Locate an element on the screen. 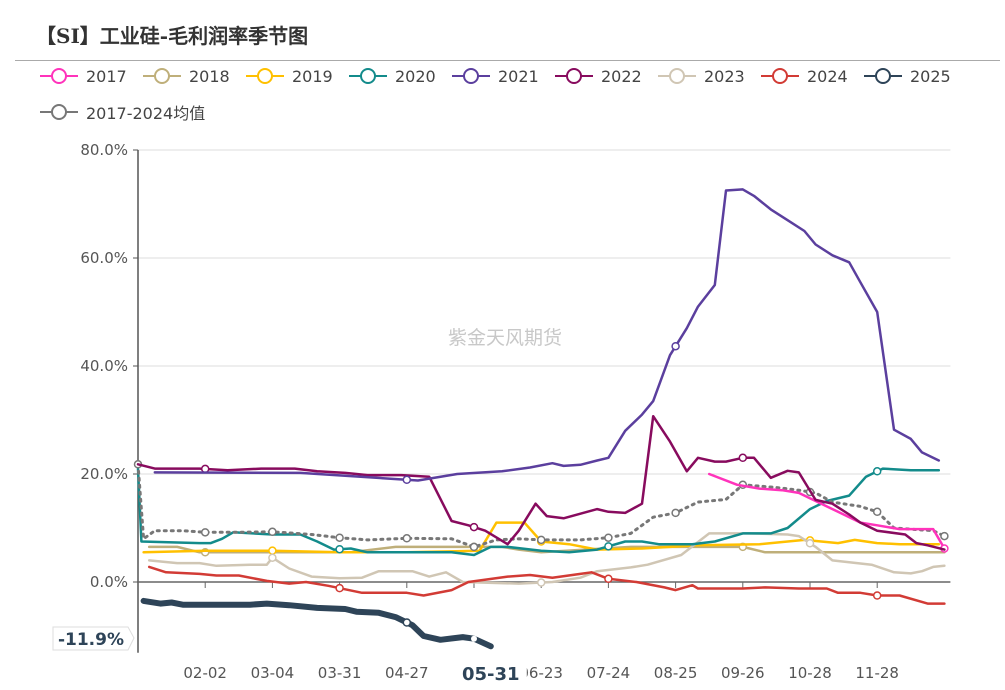 Image resolution: width=1005 pixels, height=690 pixels. series-line-2017 is located at coordinates (826, 511).